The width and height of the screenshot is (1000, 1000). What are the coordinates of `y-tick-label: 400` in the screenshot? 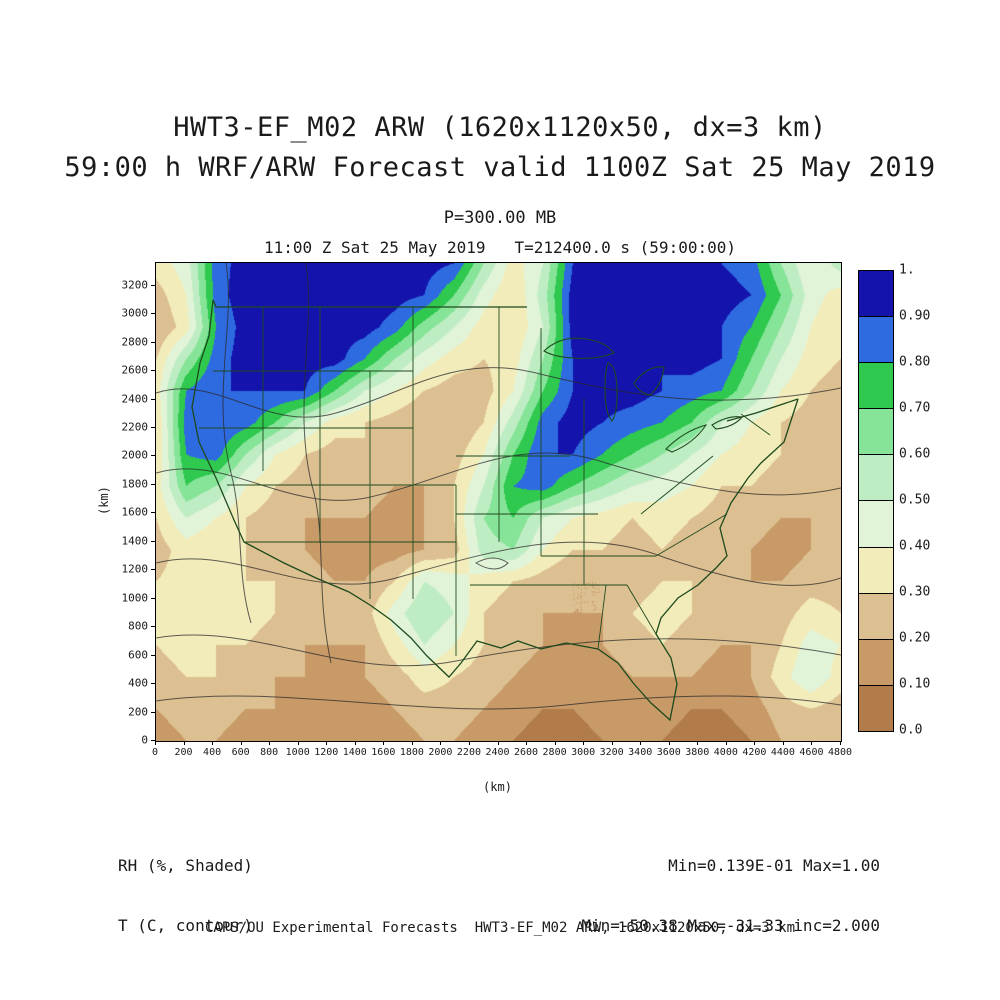 It's located at (138, 683).